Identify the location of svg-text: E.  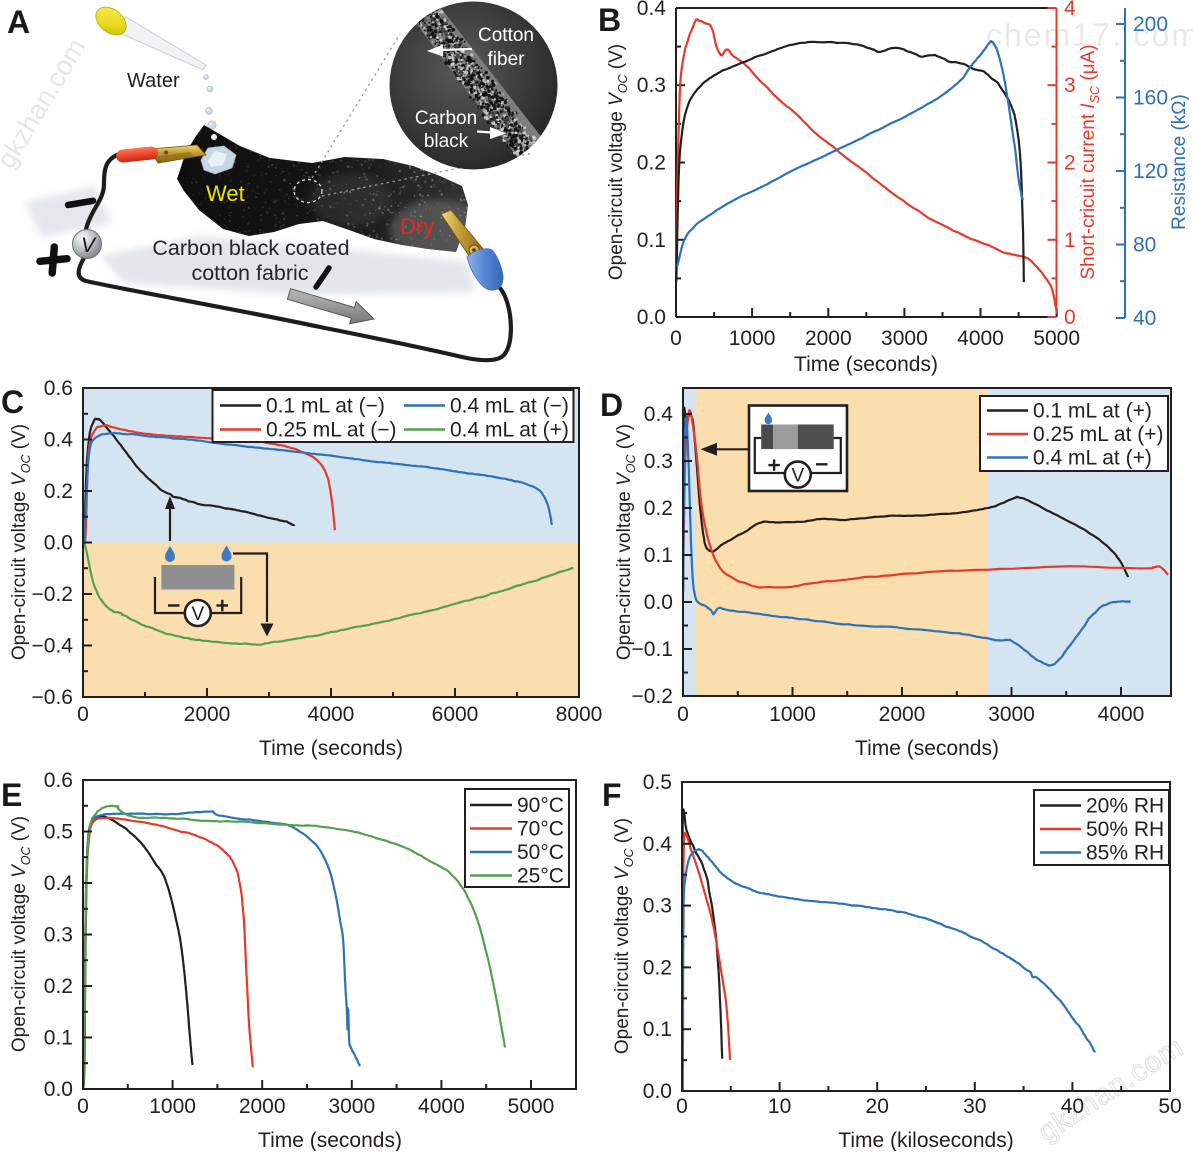
(11, 795).